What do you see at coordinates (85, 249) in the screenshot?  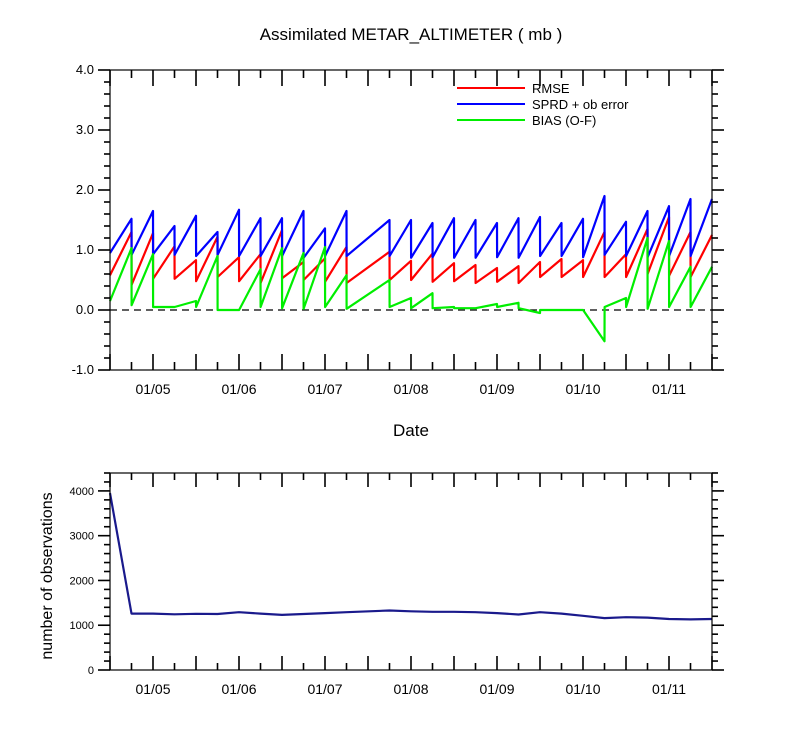 I see `y-tick-label: 1.0` at bounding box center [85, 249].